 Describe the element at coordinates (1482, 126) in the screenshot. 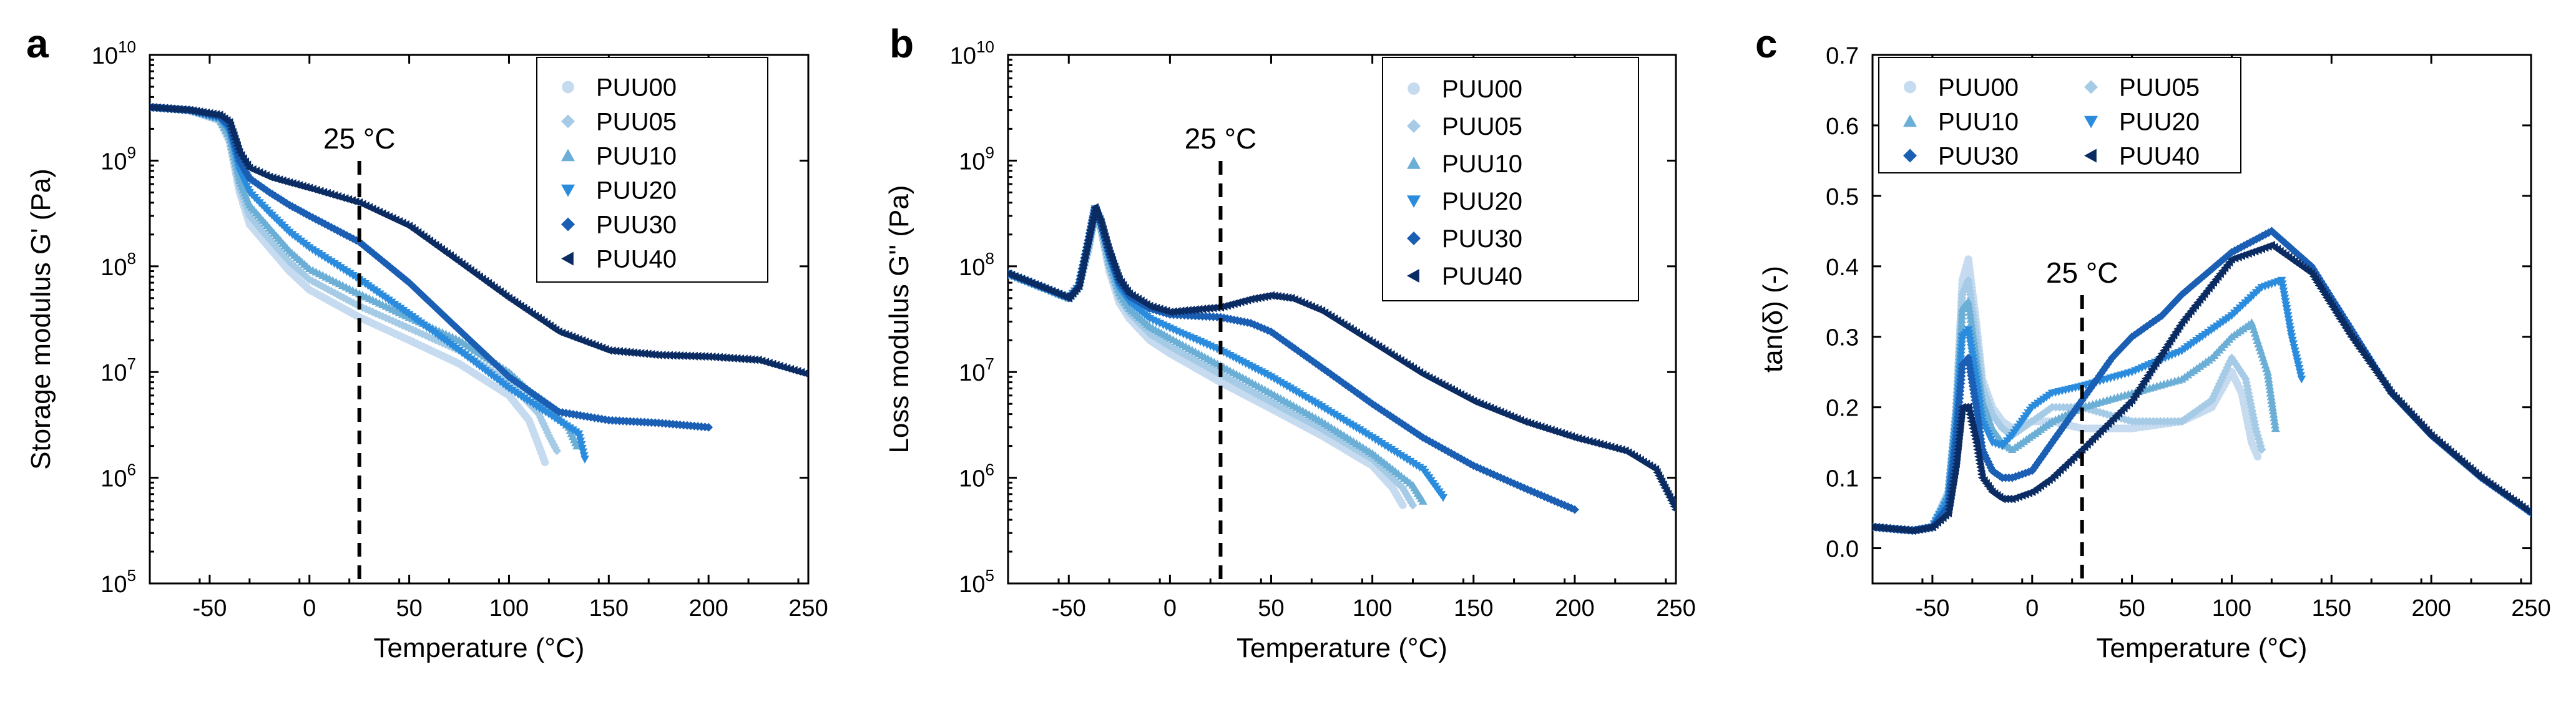

I see `legend-label: PUU05` at that location.